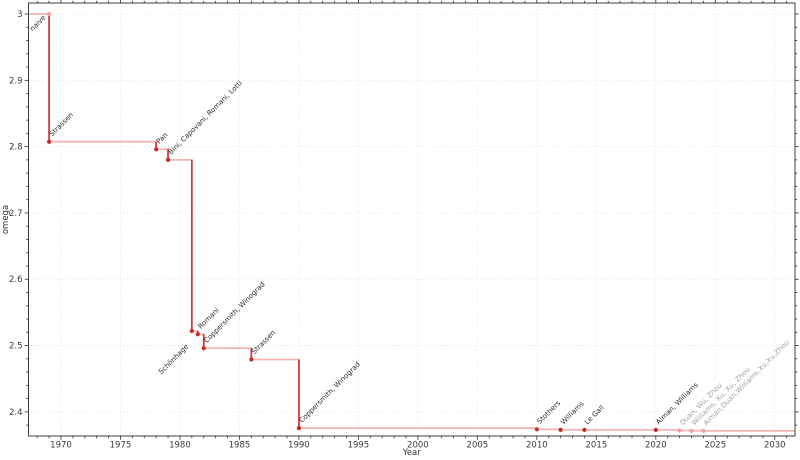 The width and height of the screenshot is (800, 460). I want to click on y-tick-label: 2.4, so click(16, 413).